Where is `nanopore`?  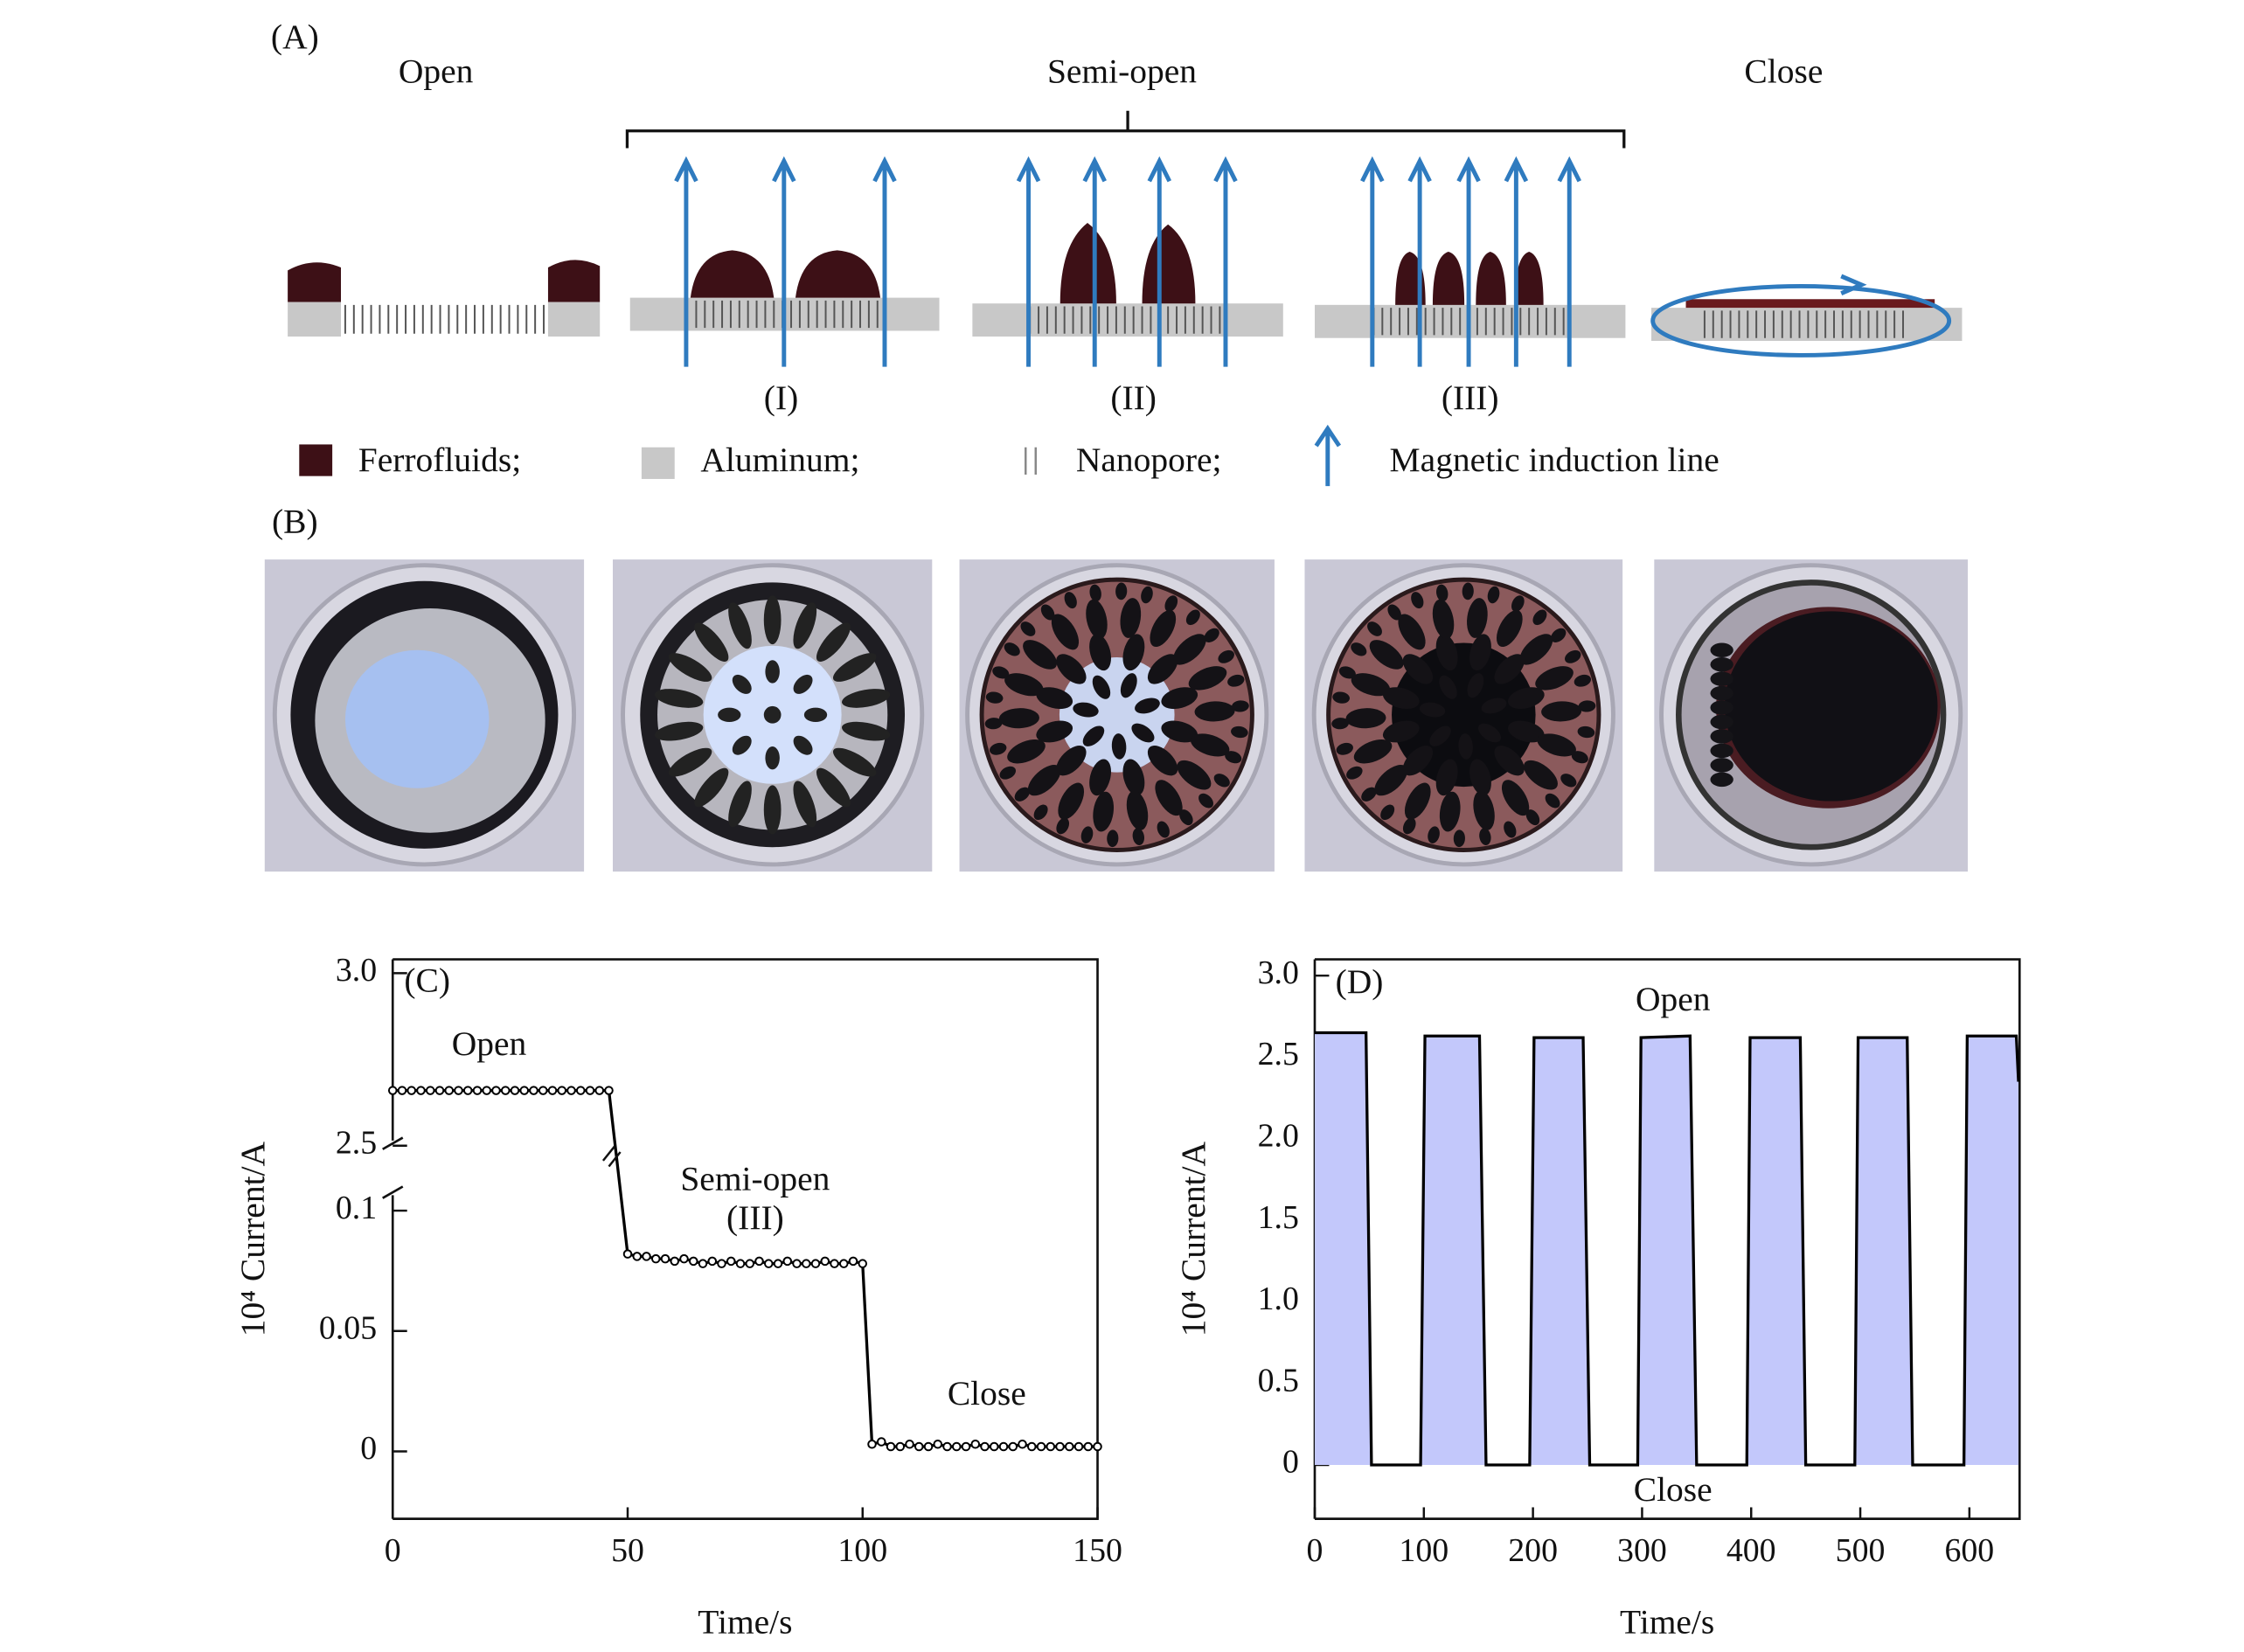 nanopore is located at coordinates (787, 314).